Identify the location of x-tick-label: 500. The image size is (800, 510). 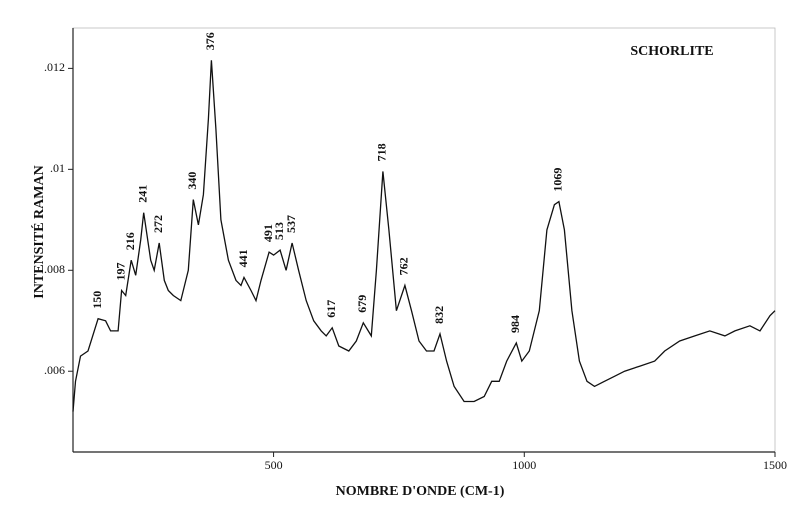
(274, 465).